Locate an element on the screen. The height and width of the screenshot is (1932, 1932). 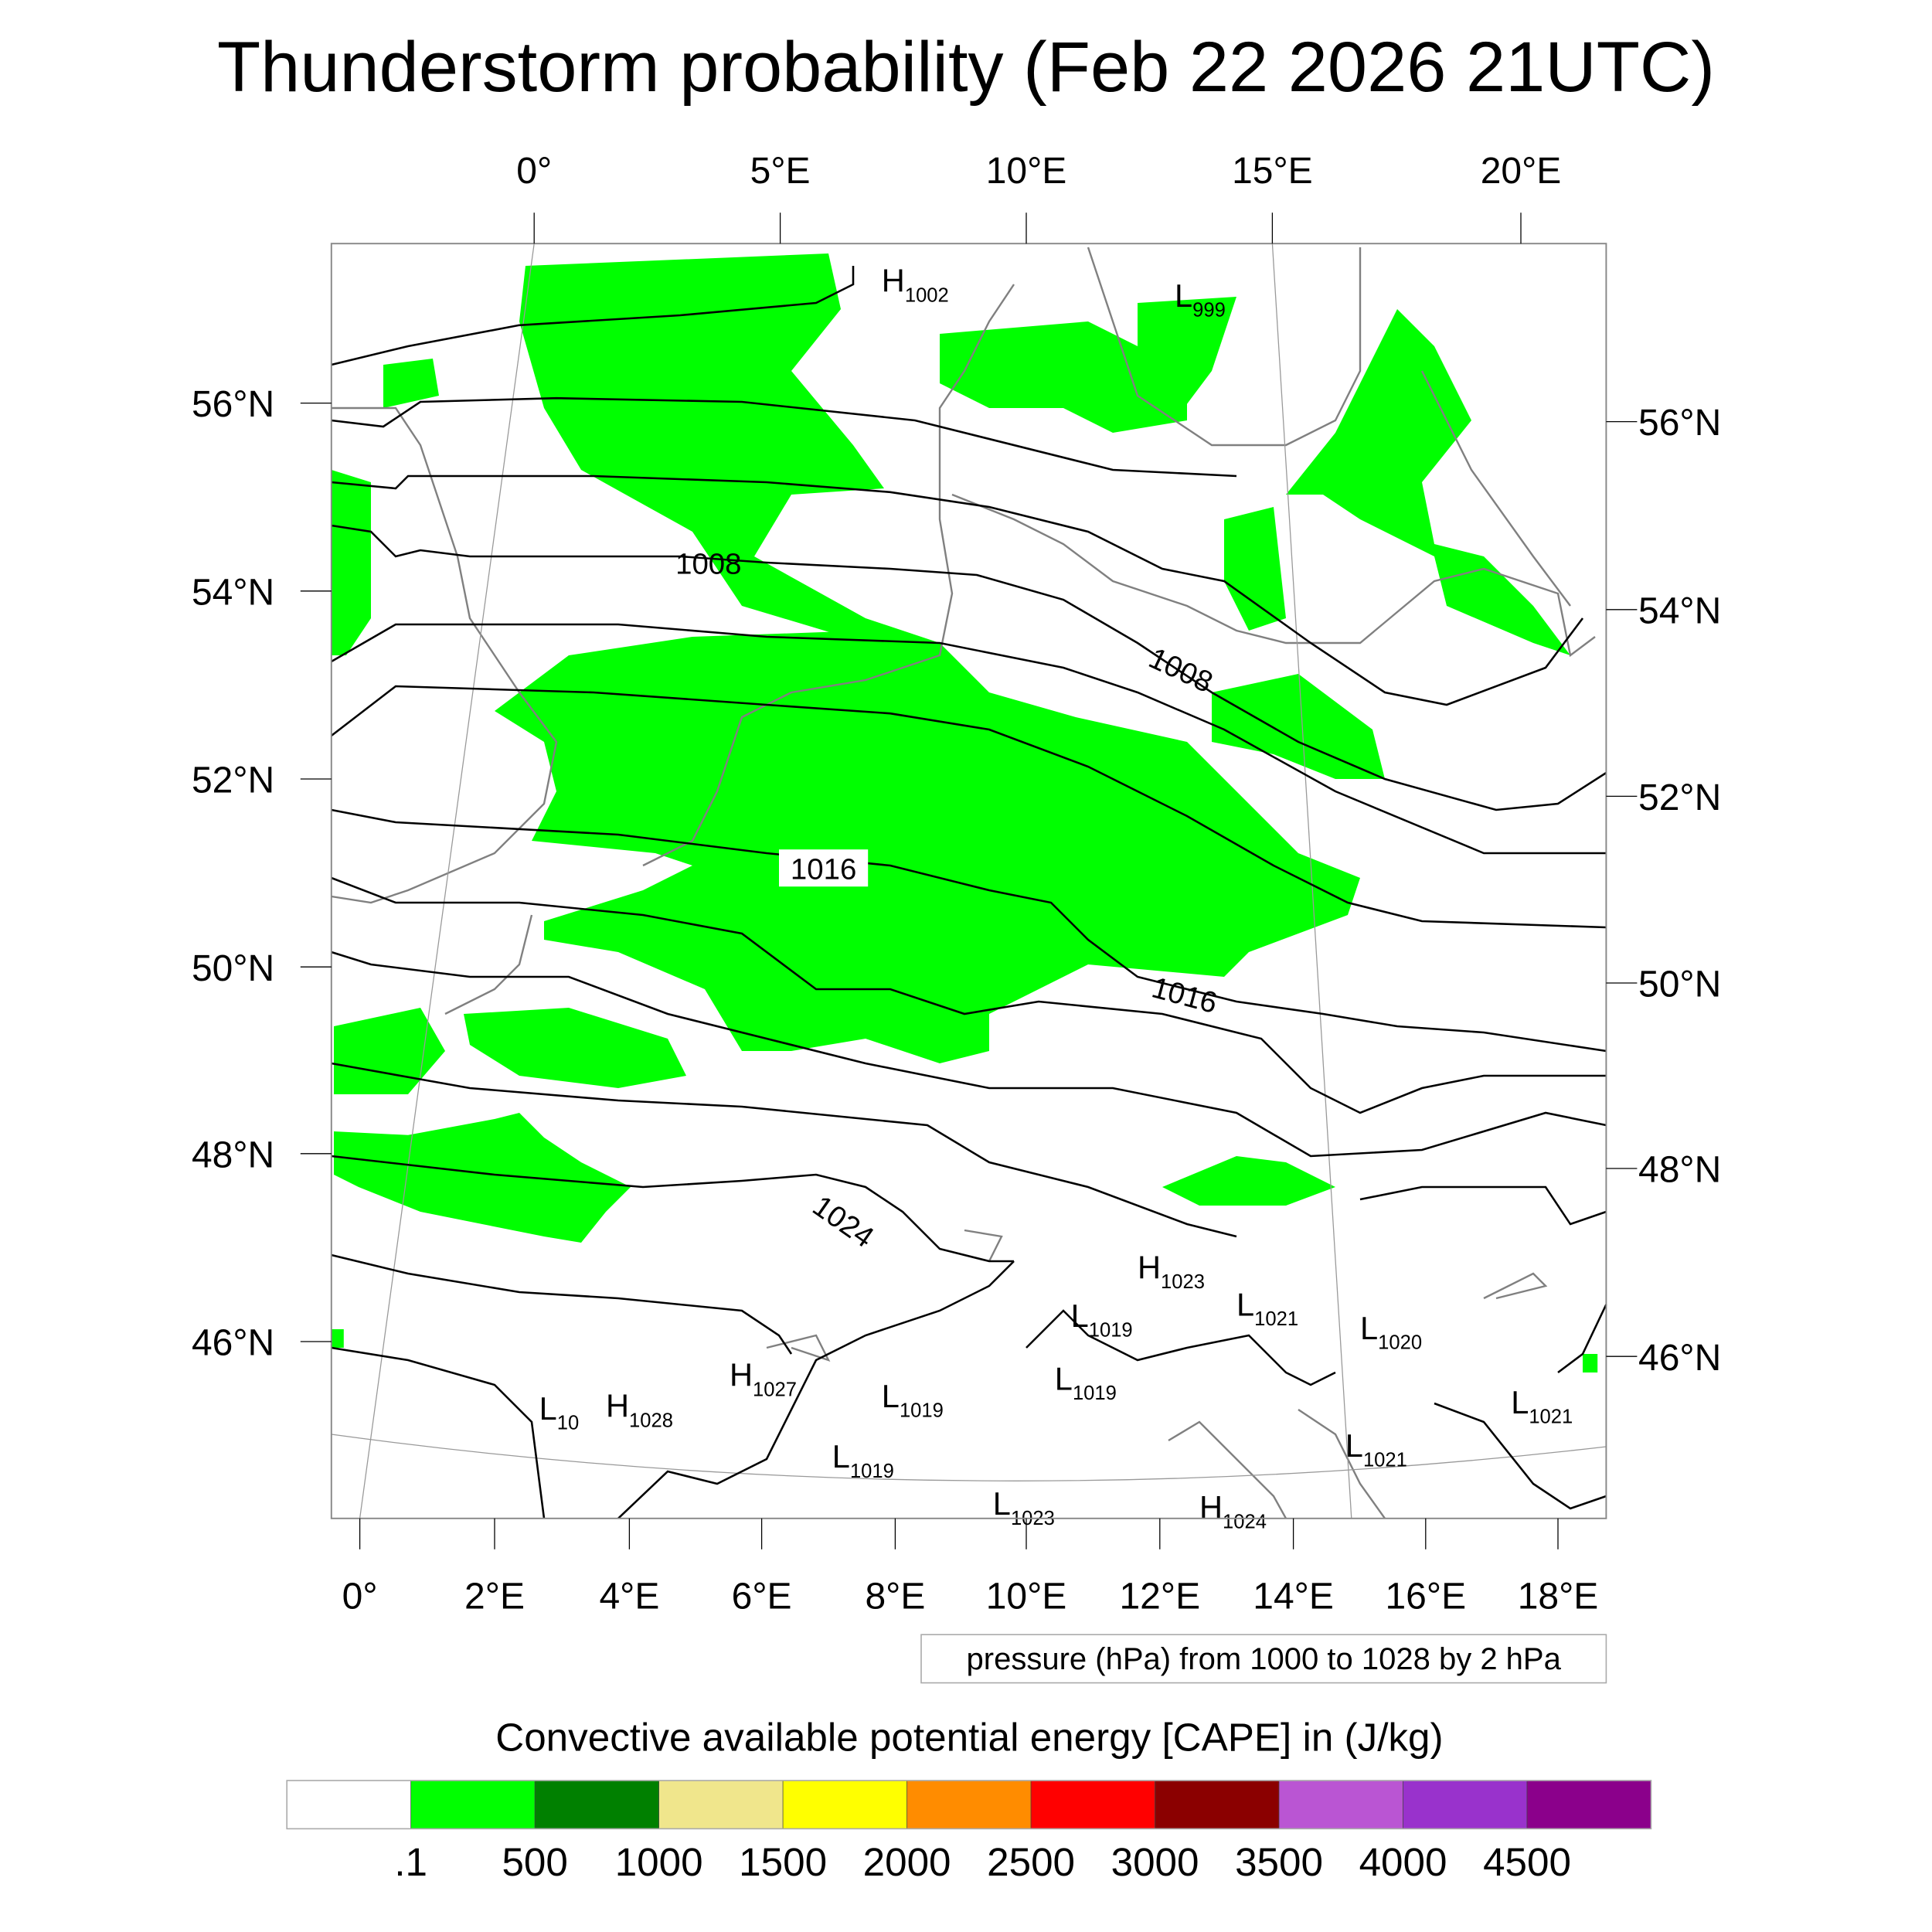
pressure-center-value: 10 is located at coordinates (568, 1424).